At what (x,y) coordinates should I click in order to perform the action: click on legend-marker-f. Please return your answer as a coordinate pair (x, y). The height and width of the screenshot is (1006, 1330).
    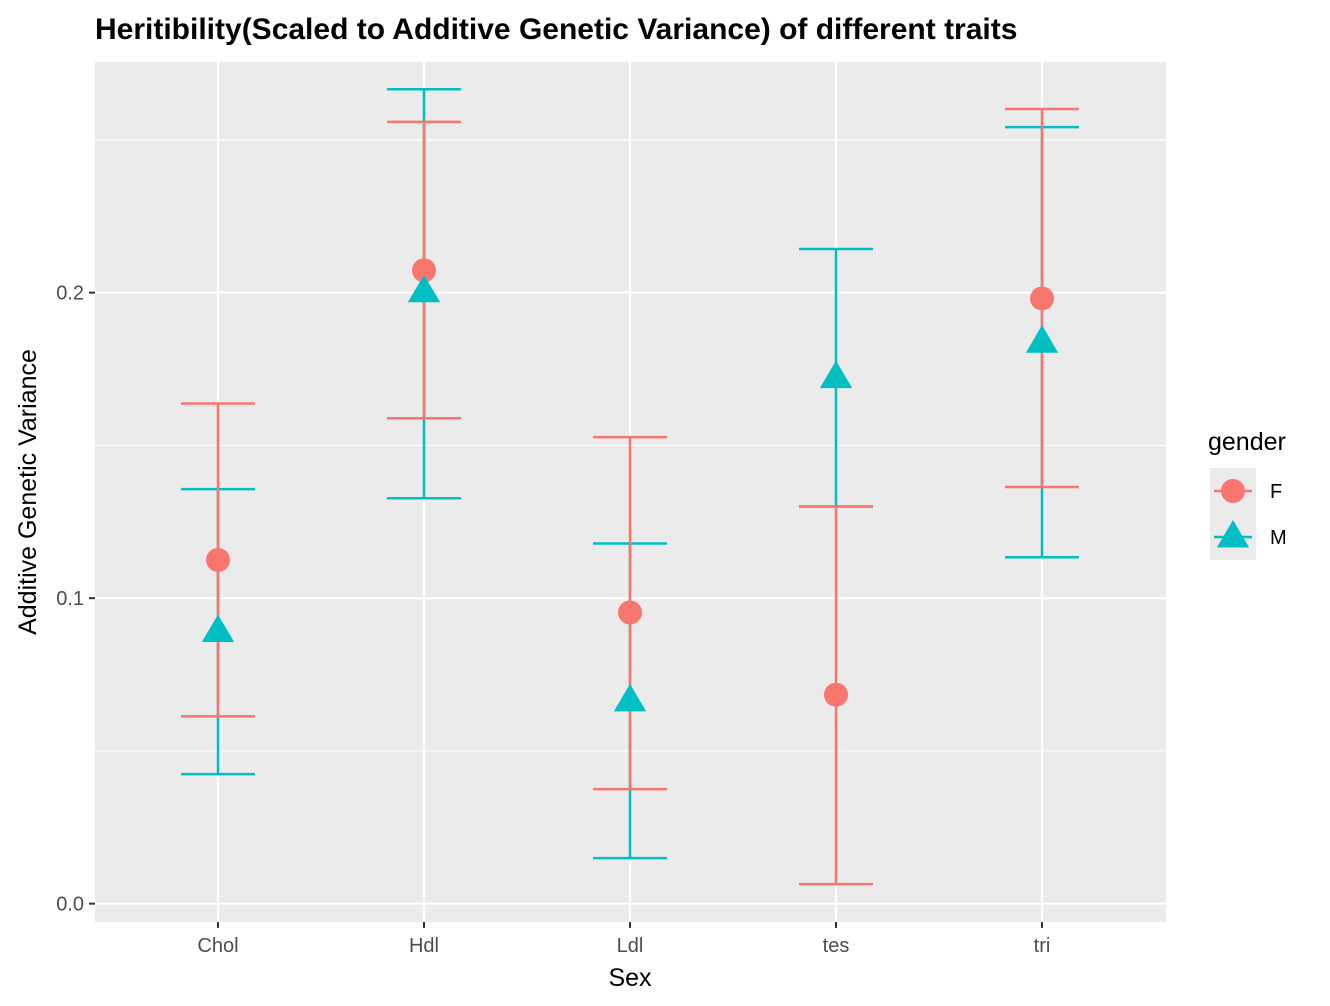
    Looking at the image, I should click on (1233, 491).